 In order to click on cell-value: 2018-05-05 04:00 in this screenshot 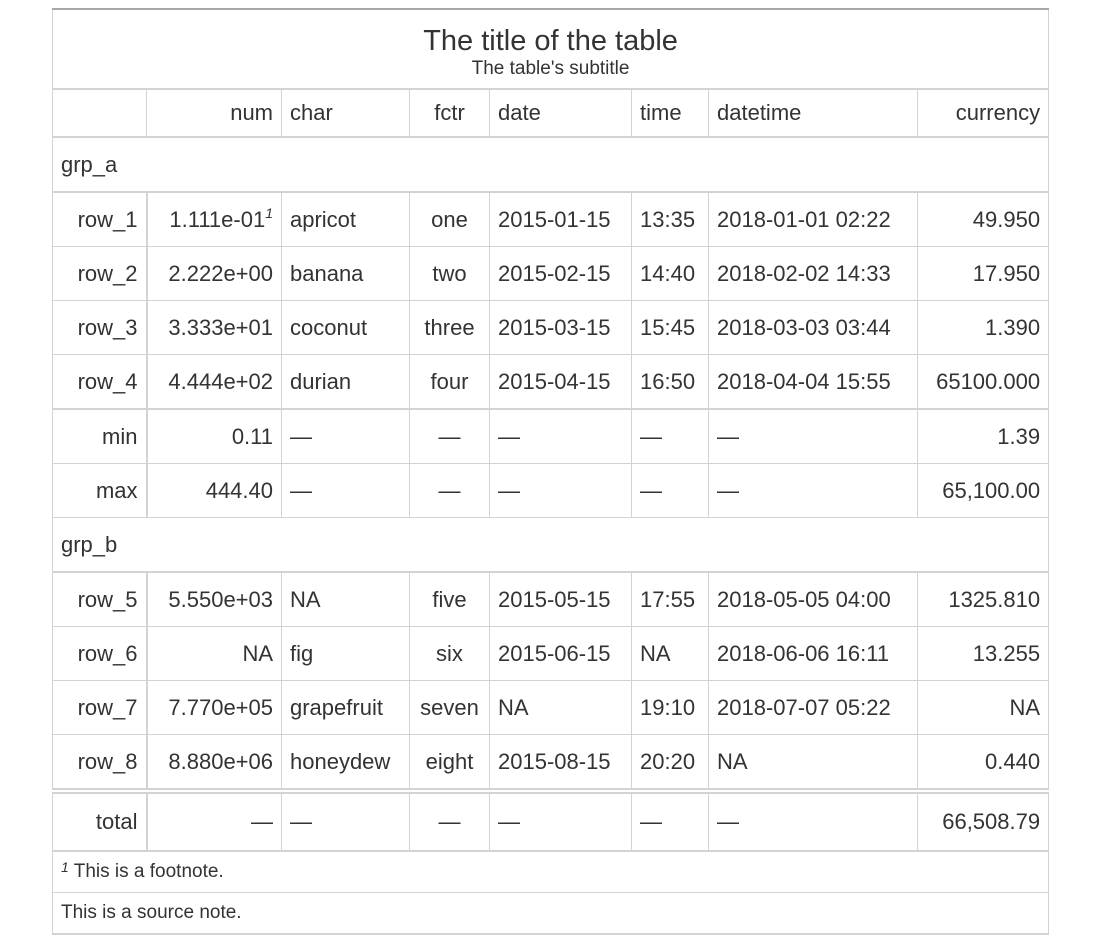, I will do `click(804, 599)`.